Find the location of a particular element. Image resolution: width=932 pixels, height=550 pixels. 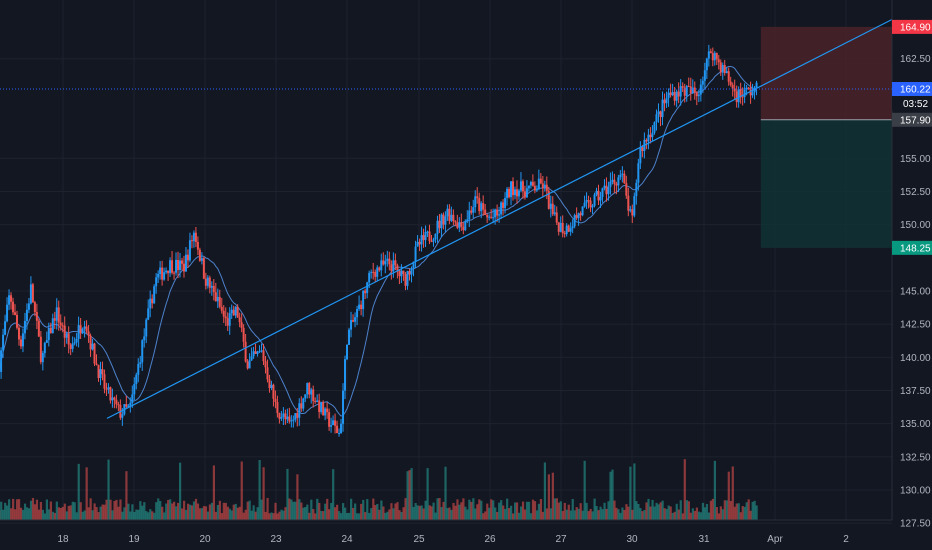

time-tick-label: 27 is located at coordinates (561, 539).